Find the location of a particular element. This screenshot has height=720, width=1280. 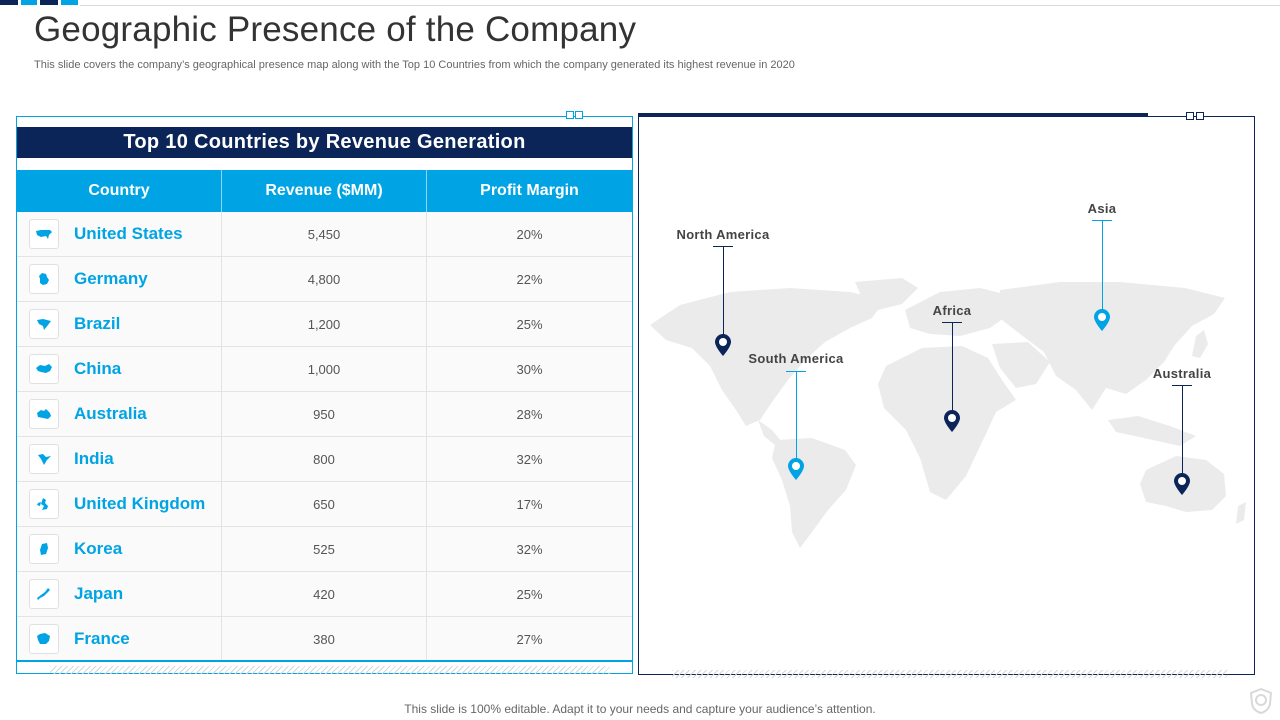

revenue-cell: 525 is located at coordinates (324, 549).